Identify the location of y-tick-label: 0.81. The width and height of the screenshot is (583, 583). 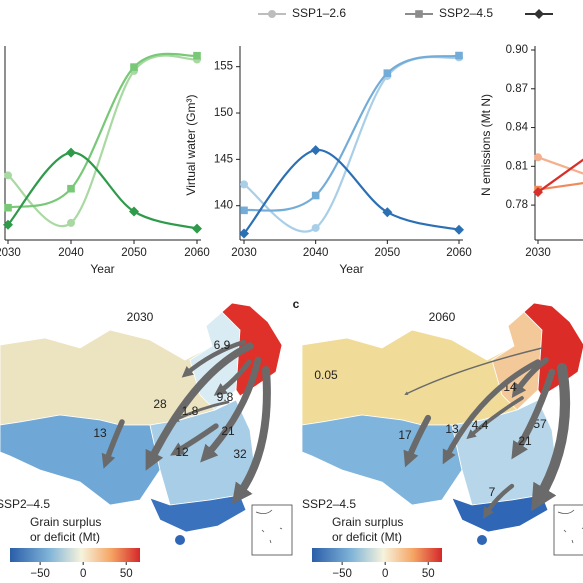
(517, 166).